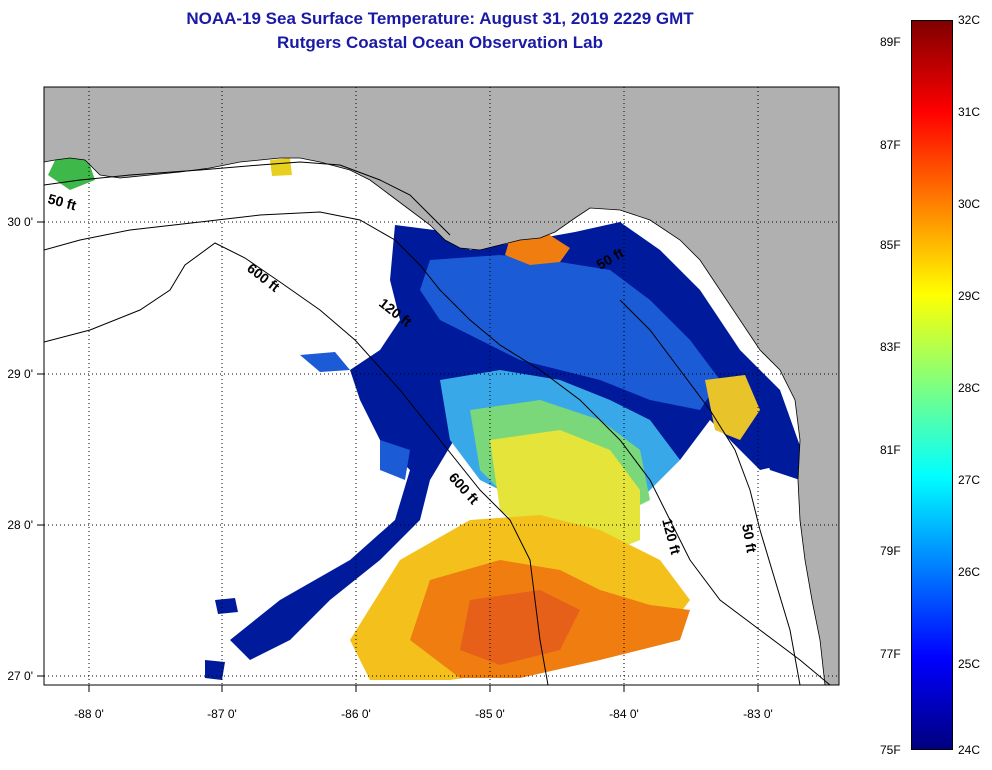  What do you see at coordinates (969, 572) in the screenshot?
I see `colorbar-c-label: 26C` at bounding box center [969, 572].